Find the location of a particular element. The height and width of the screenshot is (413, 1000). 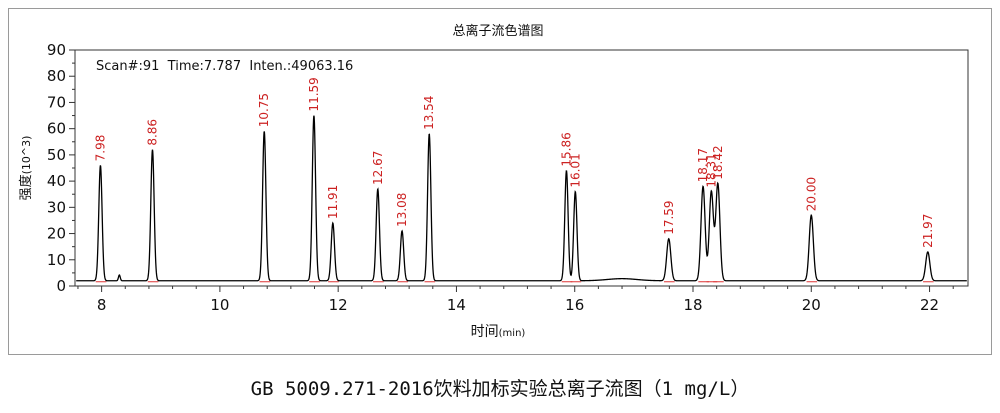

x-tick-label: 10 is located at coordinates (219, 305).